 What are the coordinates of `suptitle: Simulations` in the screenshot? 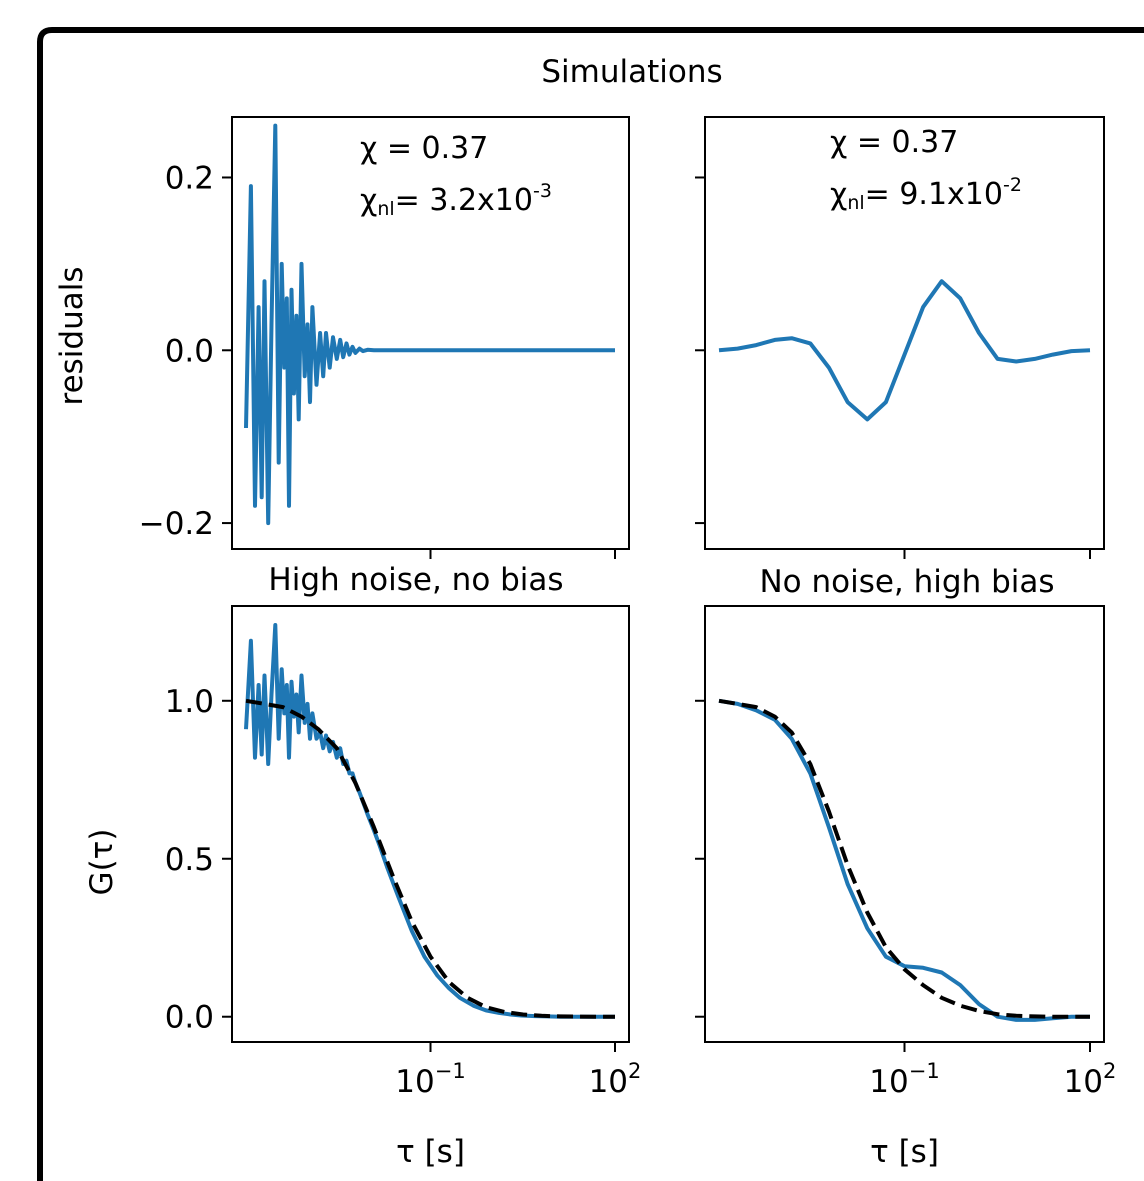 It's located at (631, 72).